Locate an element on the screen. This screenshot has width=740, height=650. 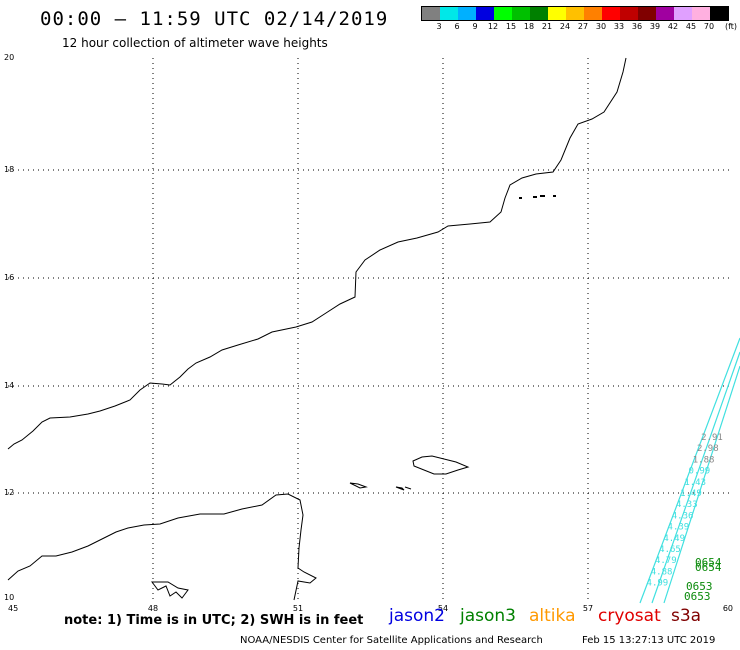
swh-value-label: 4.36 is located at coordinates (683, 516).